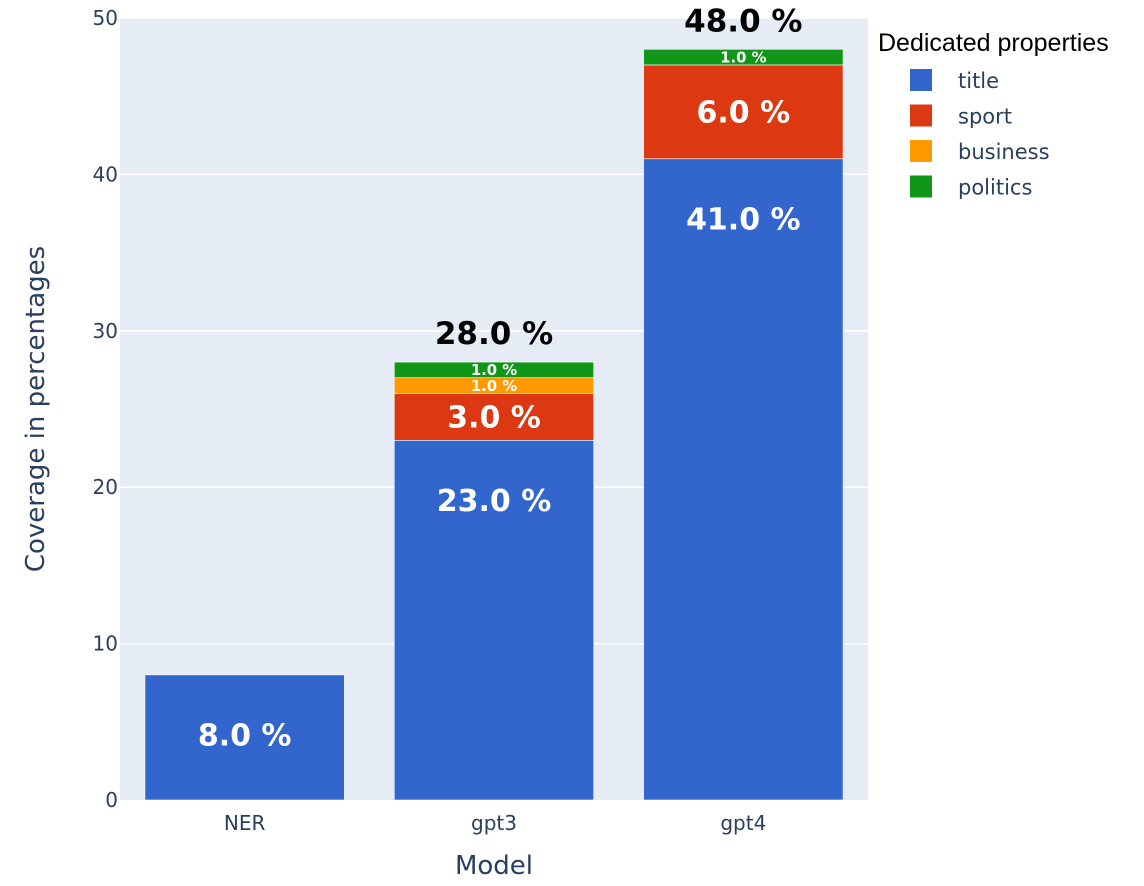 The height and width of the screenshot is (886, 1144). What do you see at coordinates (36, 409) in the screenshot?
I see `y-axis-title: Coverage in percentages` at bounding box center [36, 409].